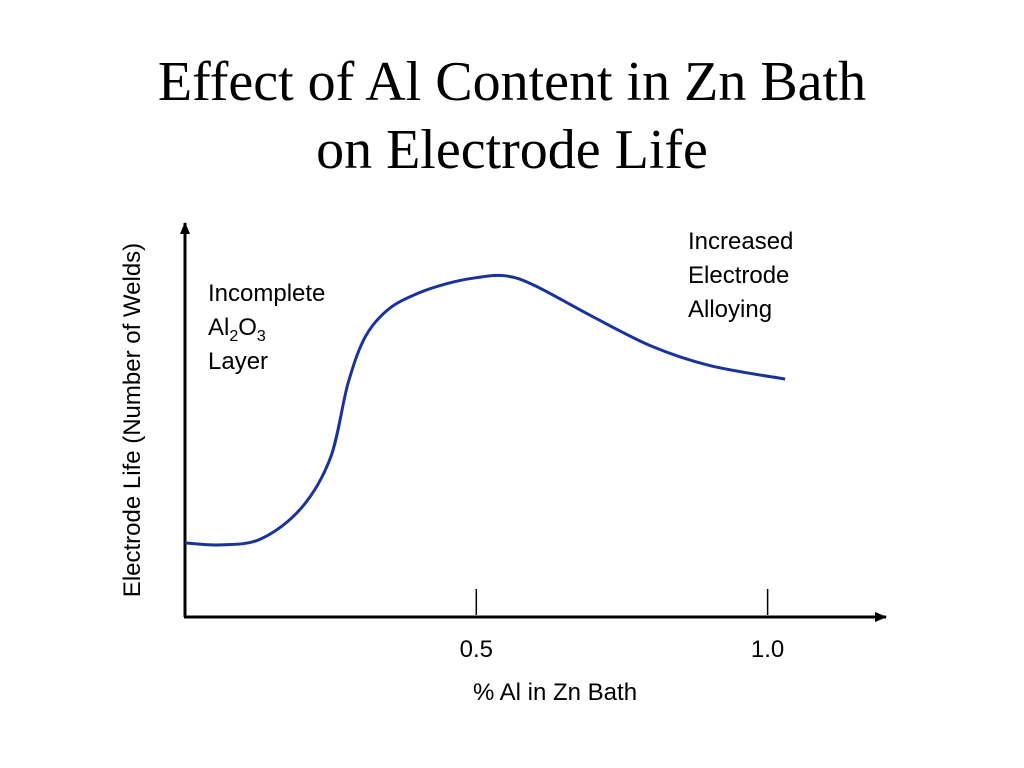  Describe the element at coordinates (767, 649) in the screenshot. I see `x-tick-label: 1.0` at that location.